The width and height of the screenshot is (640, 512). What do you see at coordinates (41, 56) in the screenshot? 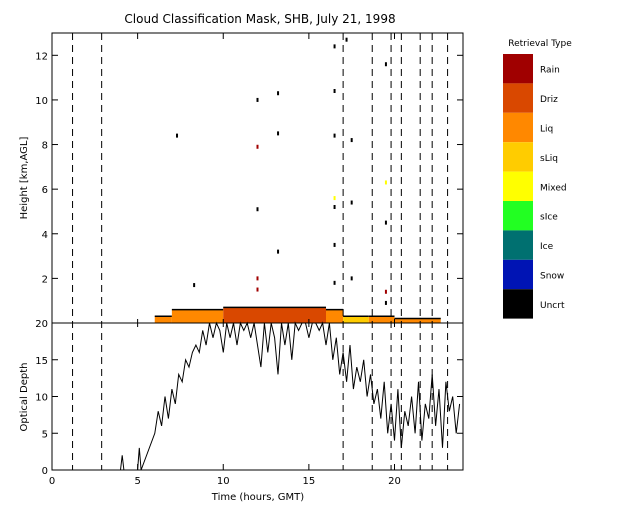
I see `height-tick-label: 12` at bounding box center [41, 56].